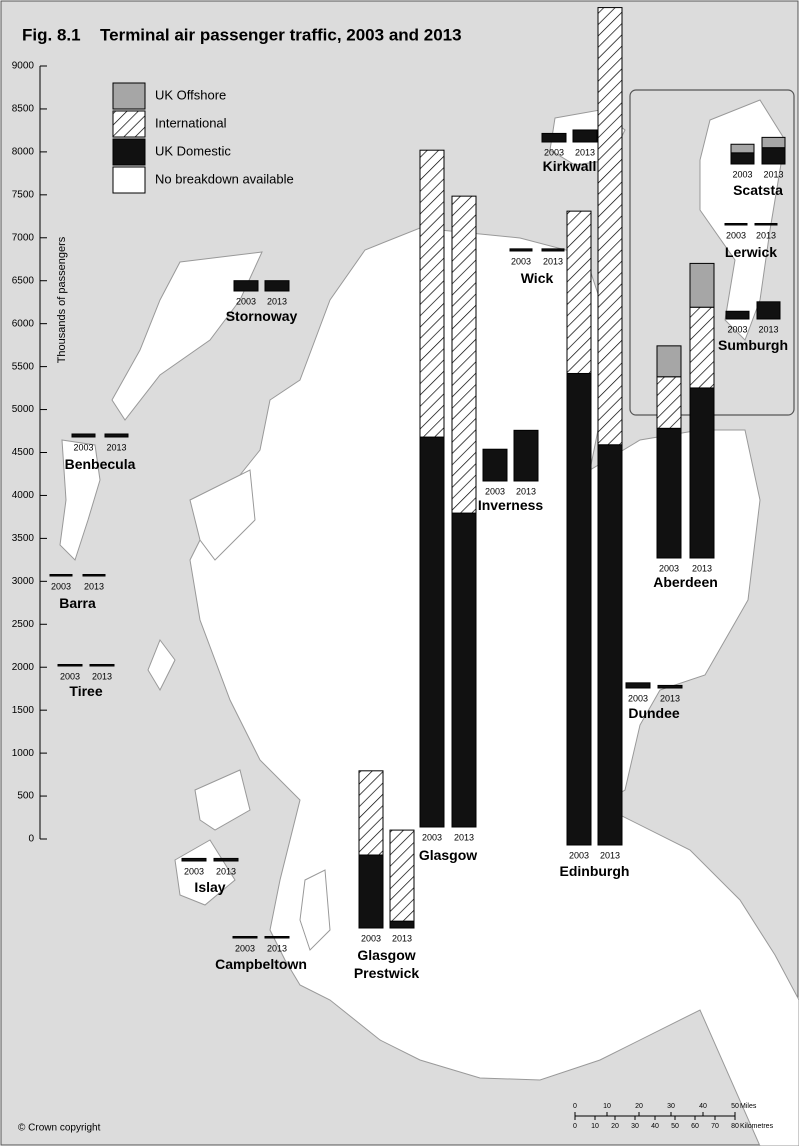 Image resolution: width=799 pixels, height=1146 pixels. Describe the element at coordinates (193, 150) in the screenshot. I see `legend-label: UK Domestic` at that location.